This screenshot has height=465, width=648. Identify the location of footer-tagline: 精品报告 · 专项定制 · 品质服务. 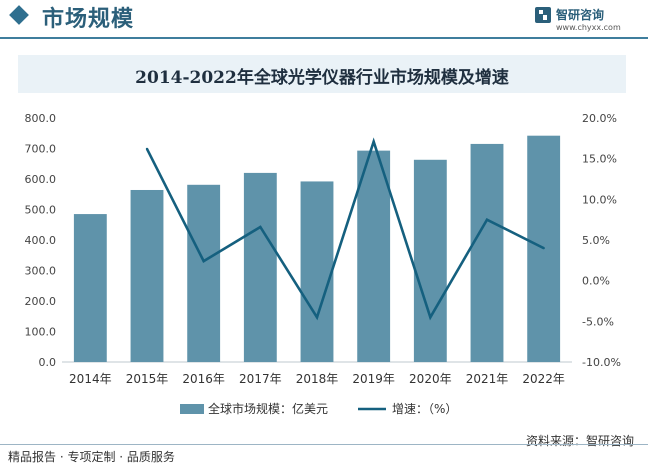
(91, 457).